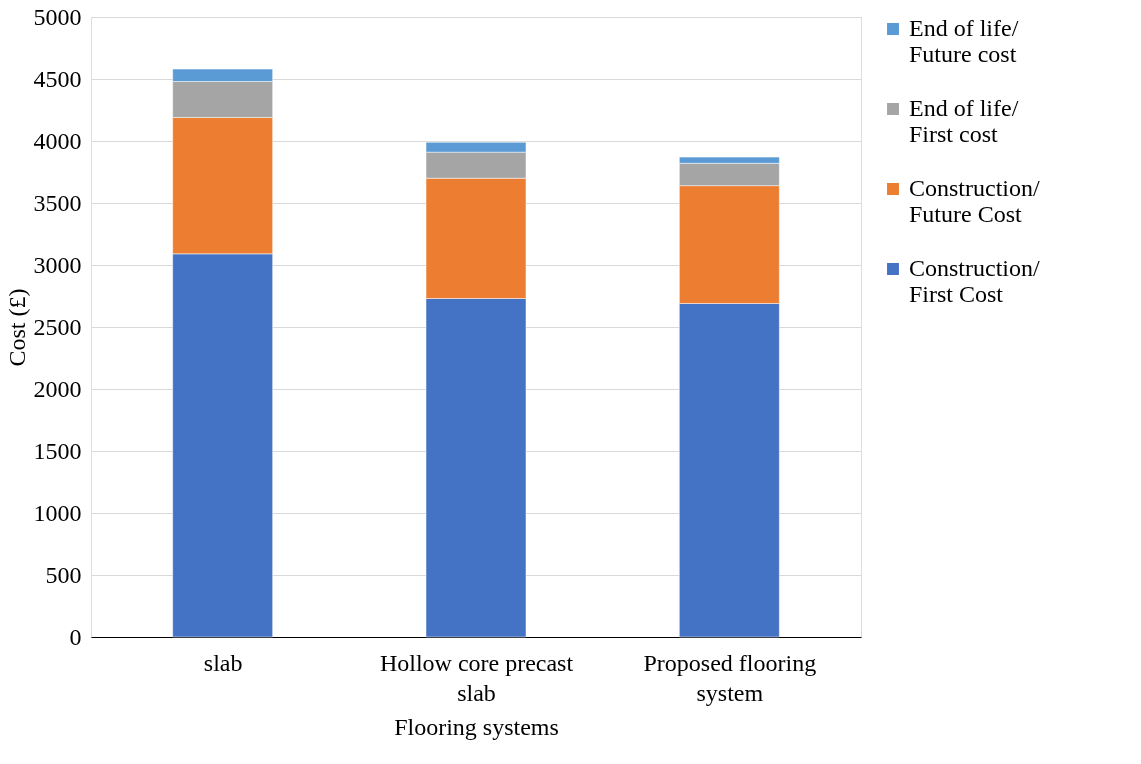 This screenshot has height=764, width=1141. Describe the element at coordinates (730, 677) in the screenshot. I see `x-tick-label: Proposed flooring system` at that location.